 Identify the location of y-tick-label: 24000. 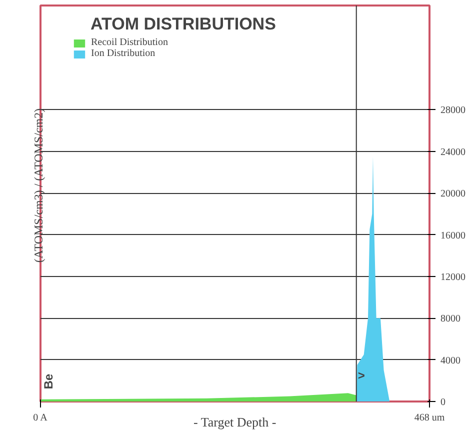
(453, 152).